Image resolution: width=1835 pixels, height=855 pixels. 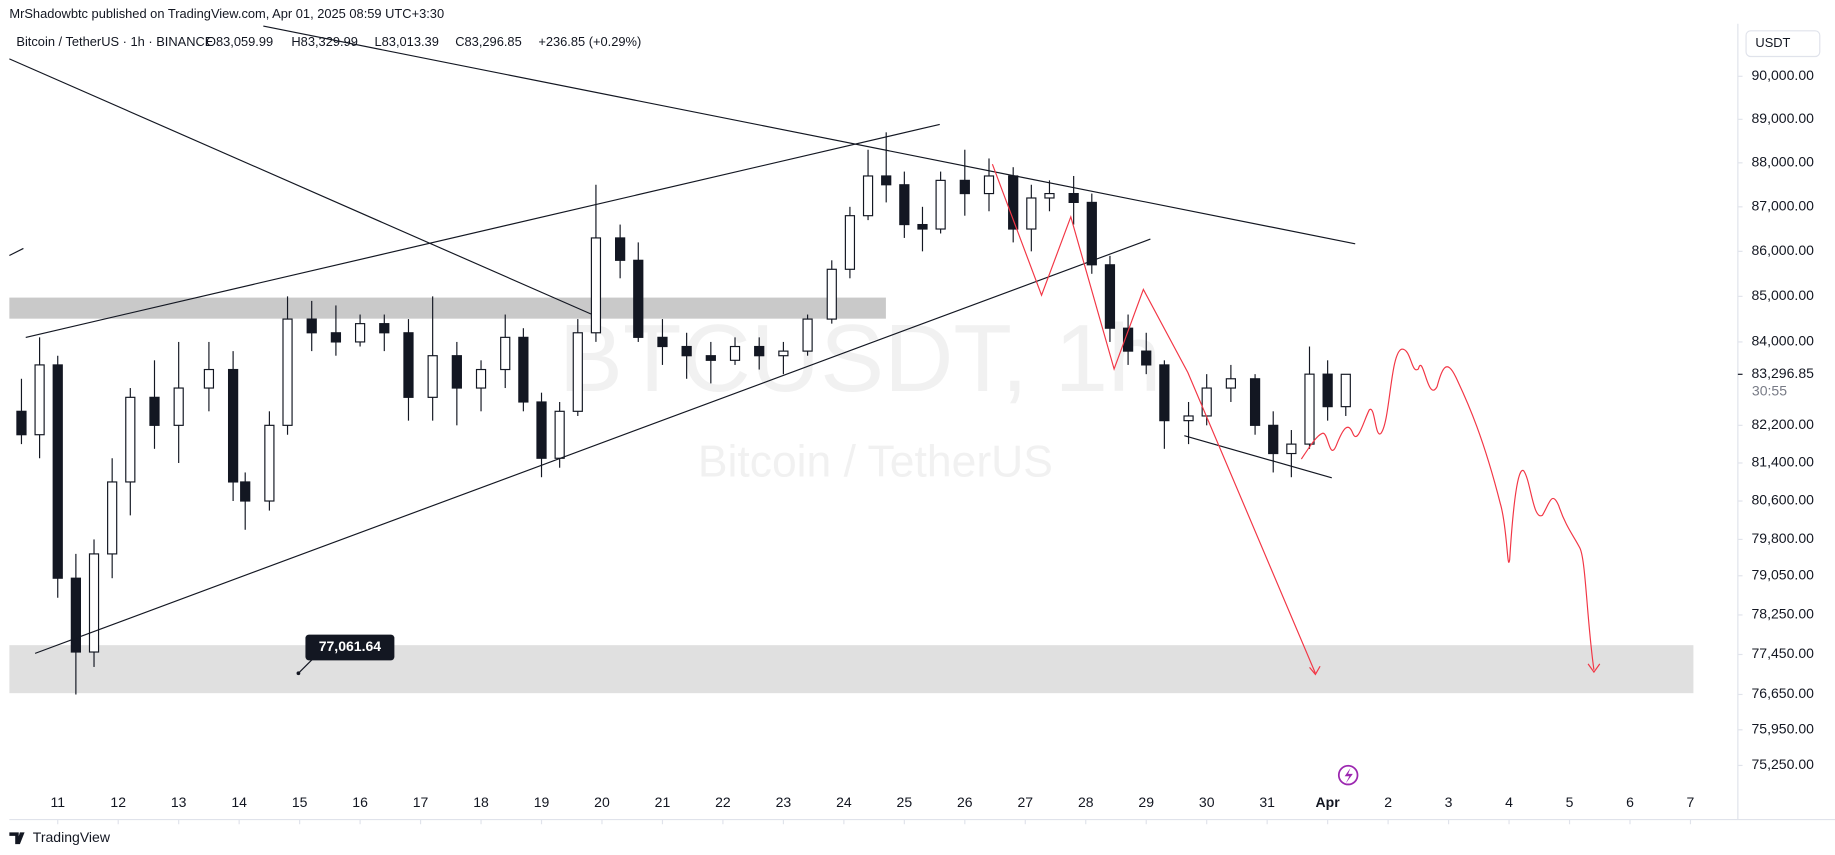 I want to click on resistance-zone, so click(x=447, y=308).